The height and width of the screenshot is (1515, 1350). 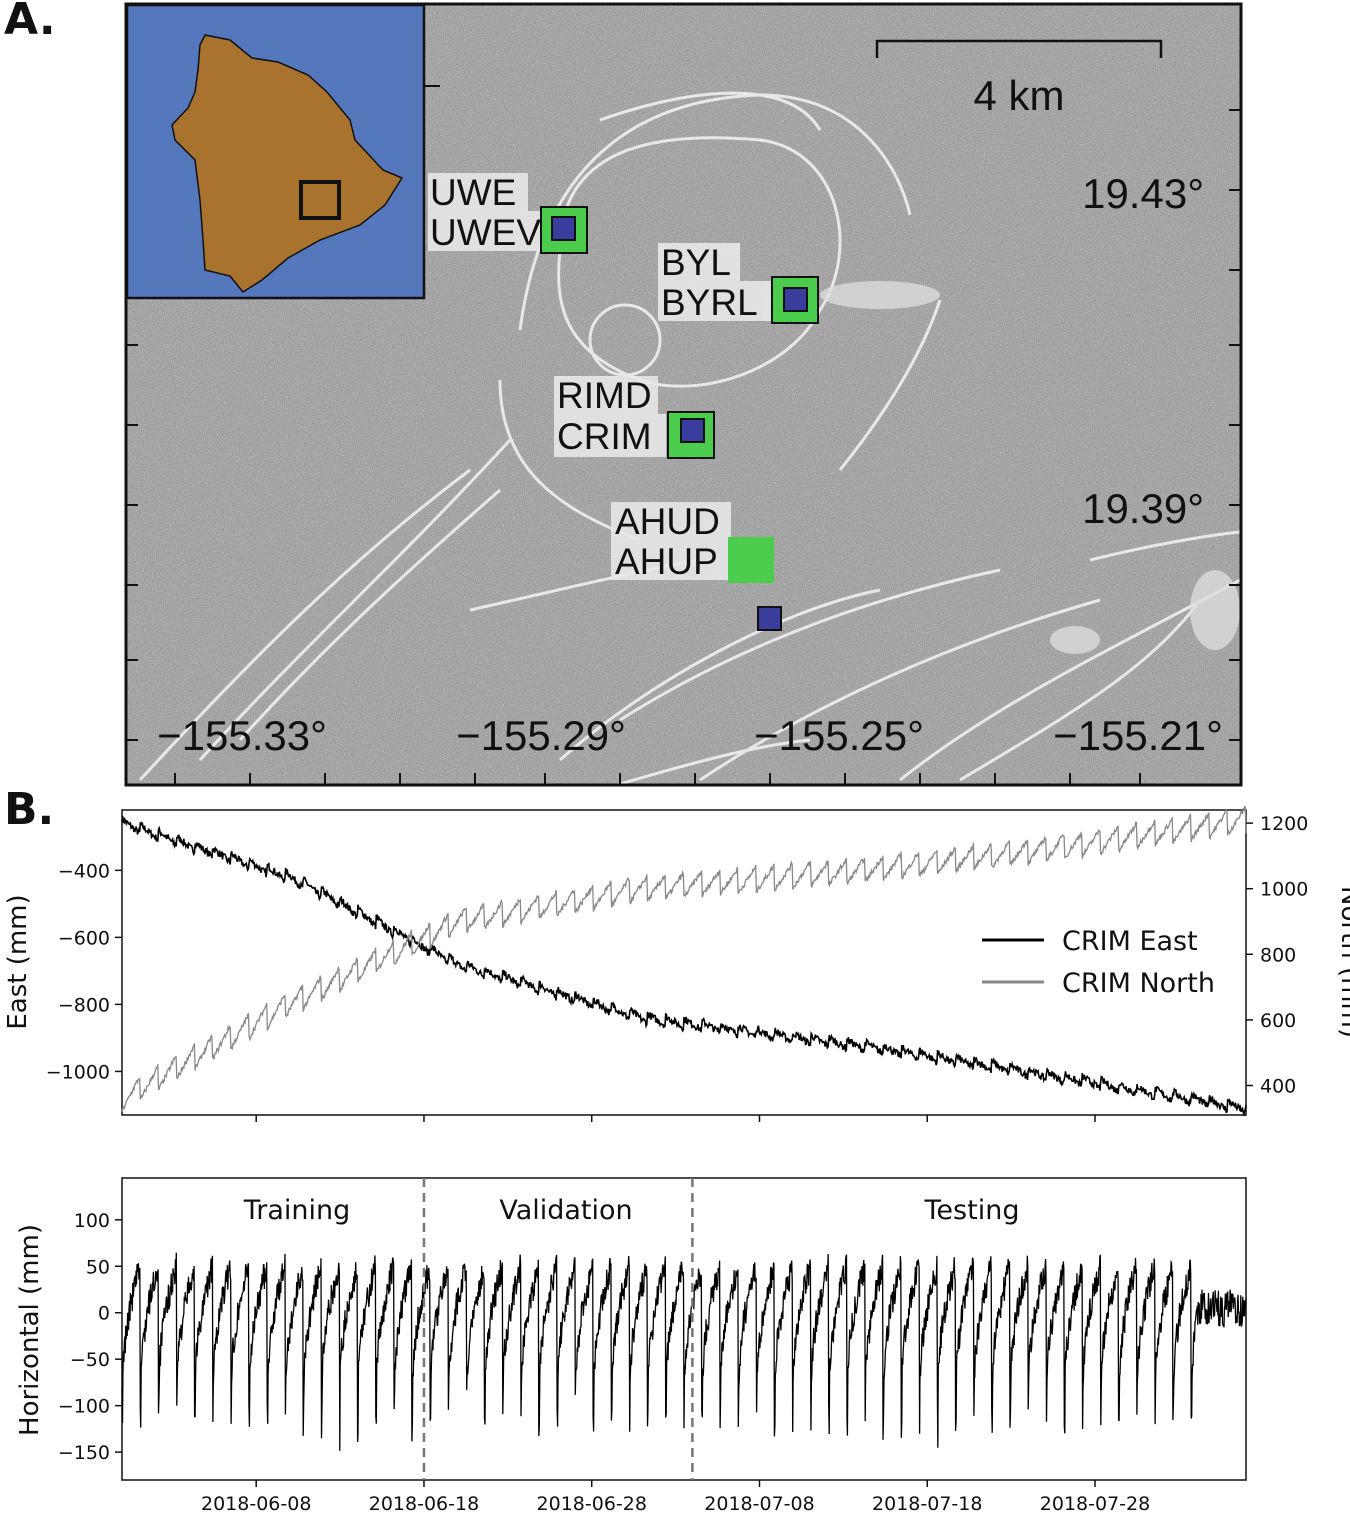 I want to click on region-label-testing: Testing, so click(x=972, y=1210).